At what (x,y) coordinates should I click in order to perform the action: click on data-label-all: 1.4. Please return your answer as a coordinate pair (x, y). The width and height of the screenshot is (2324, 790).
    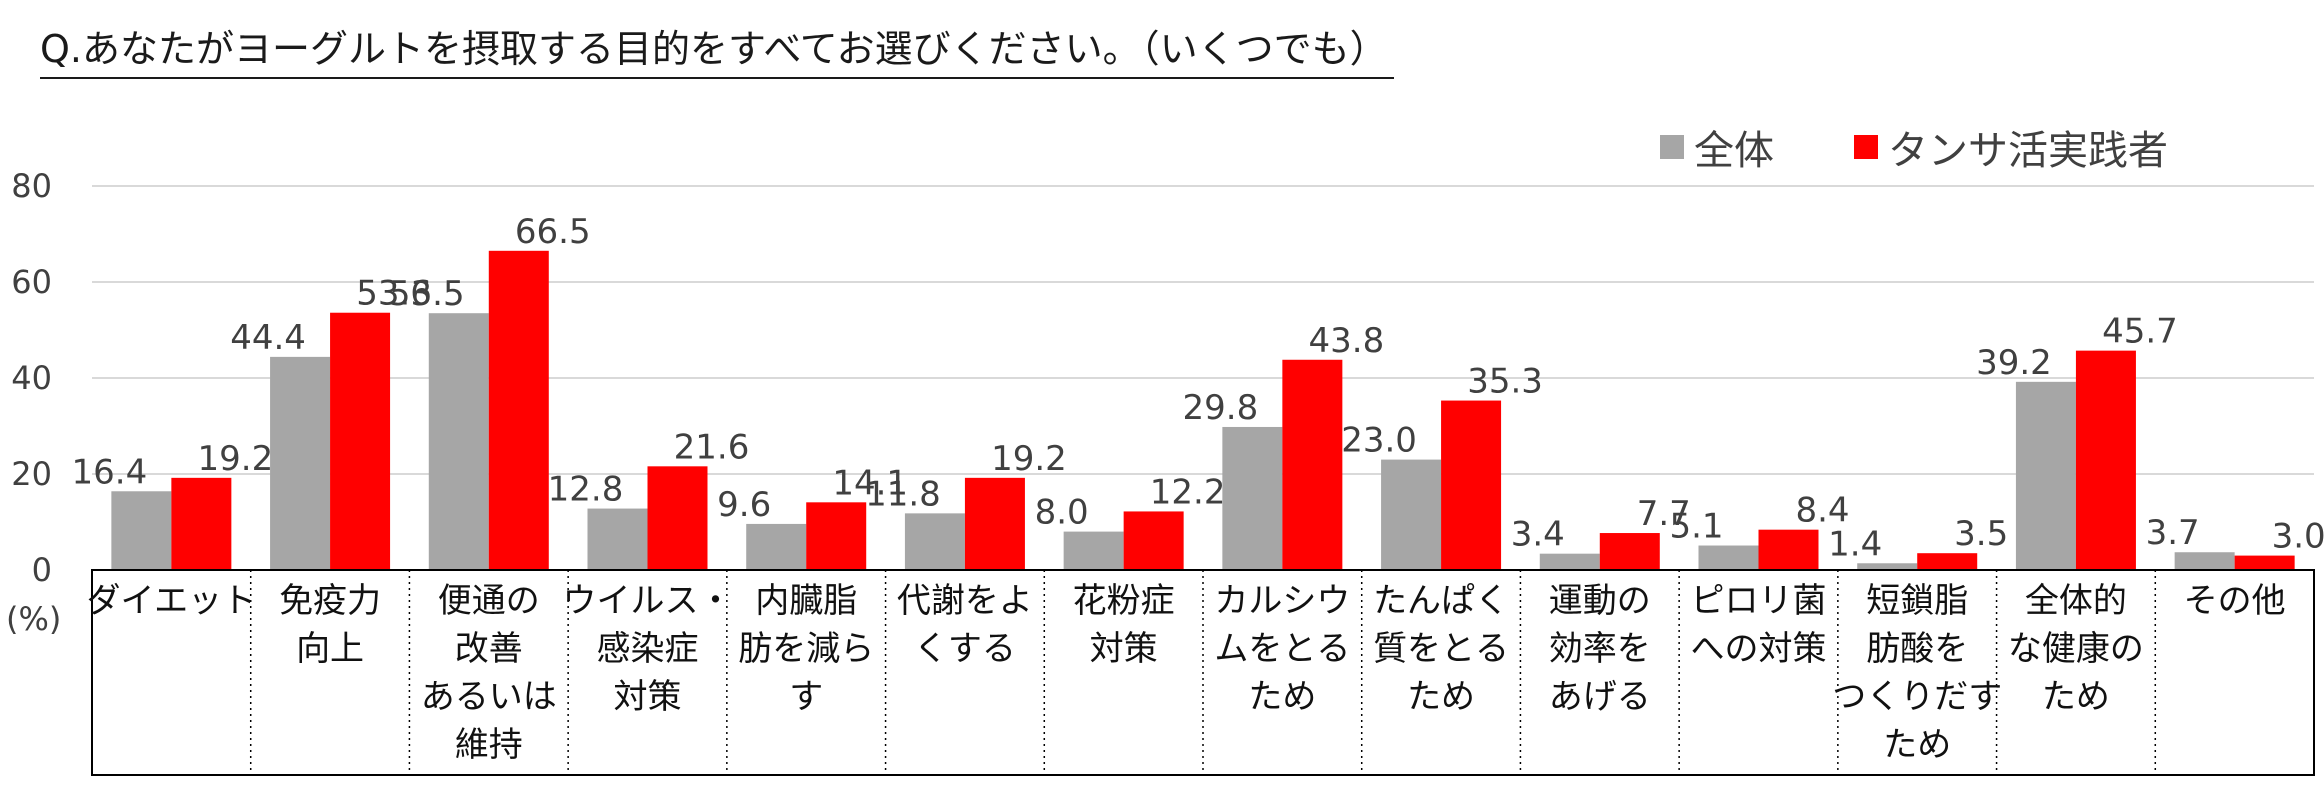
    Looking at the image, I should click on (1855, 544).